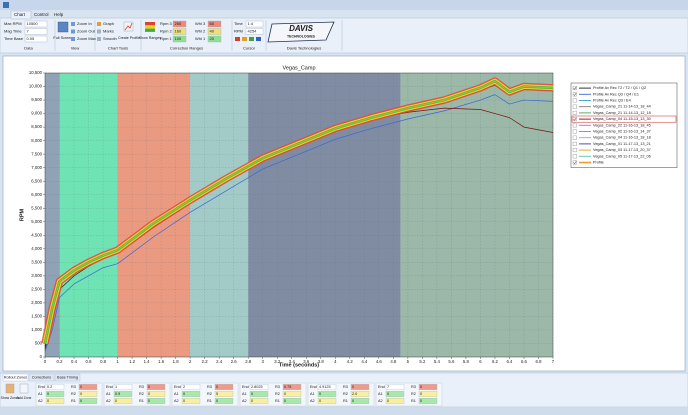  I want to click on big-button-label: Show Ranges, so click(150, 38).